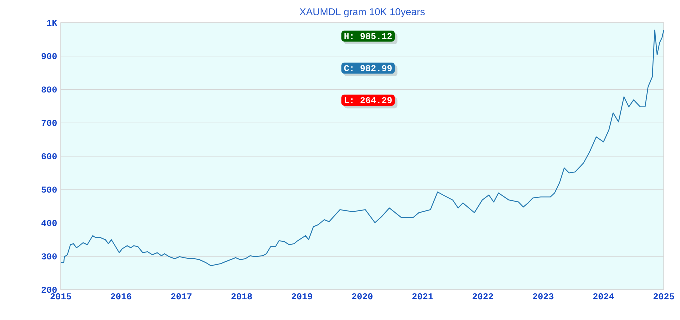  What do you see at coordinates (362, 13) in the screenshot?
I see `chart-title: XAUMDL gram 10K 10years` at bounding box center [362, 13].